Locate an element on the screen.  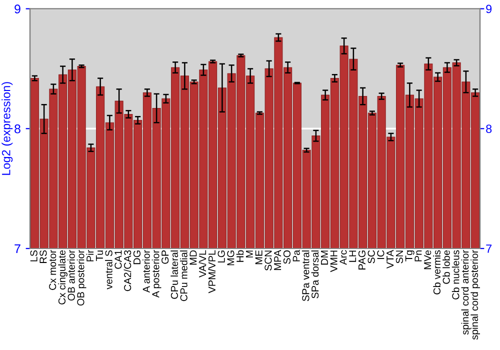
y2-tick-label: 8 is located at coordinates (489, 129).